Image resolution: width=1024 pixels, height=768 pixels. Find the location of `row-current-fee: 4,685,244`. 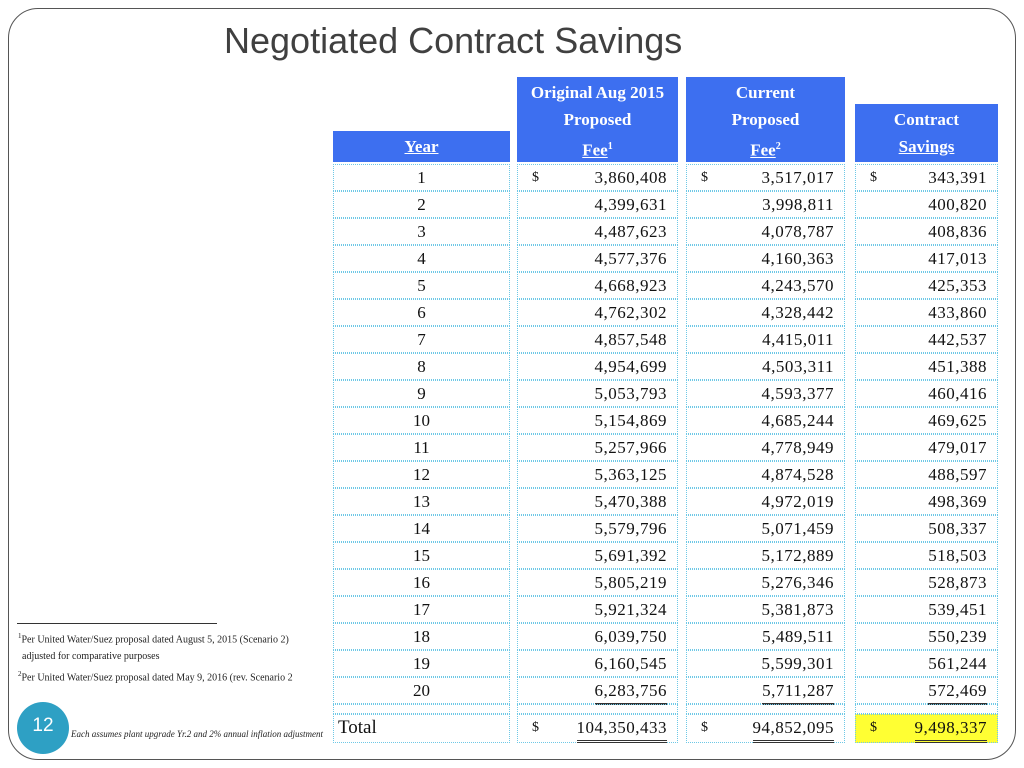

row-current-fee: 4,685,244 is located at coordinates (765, 420).